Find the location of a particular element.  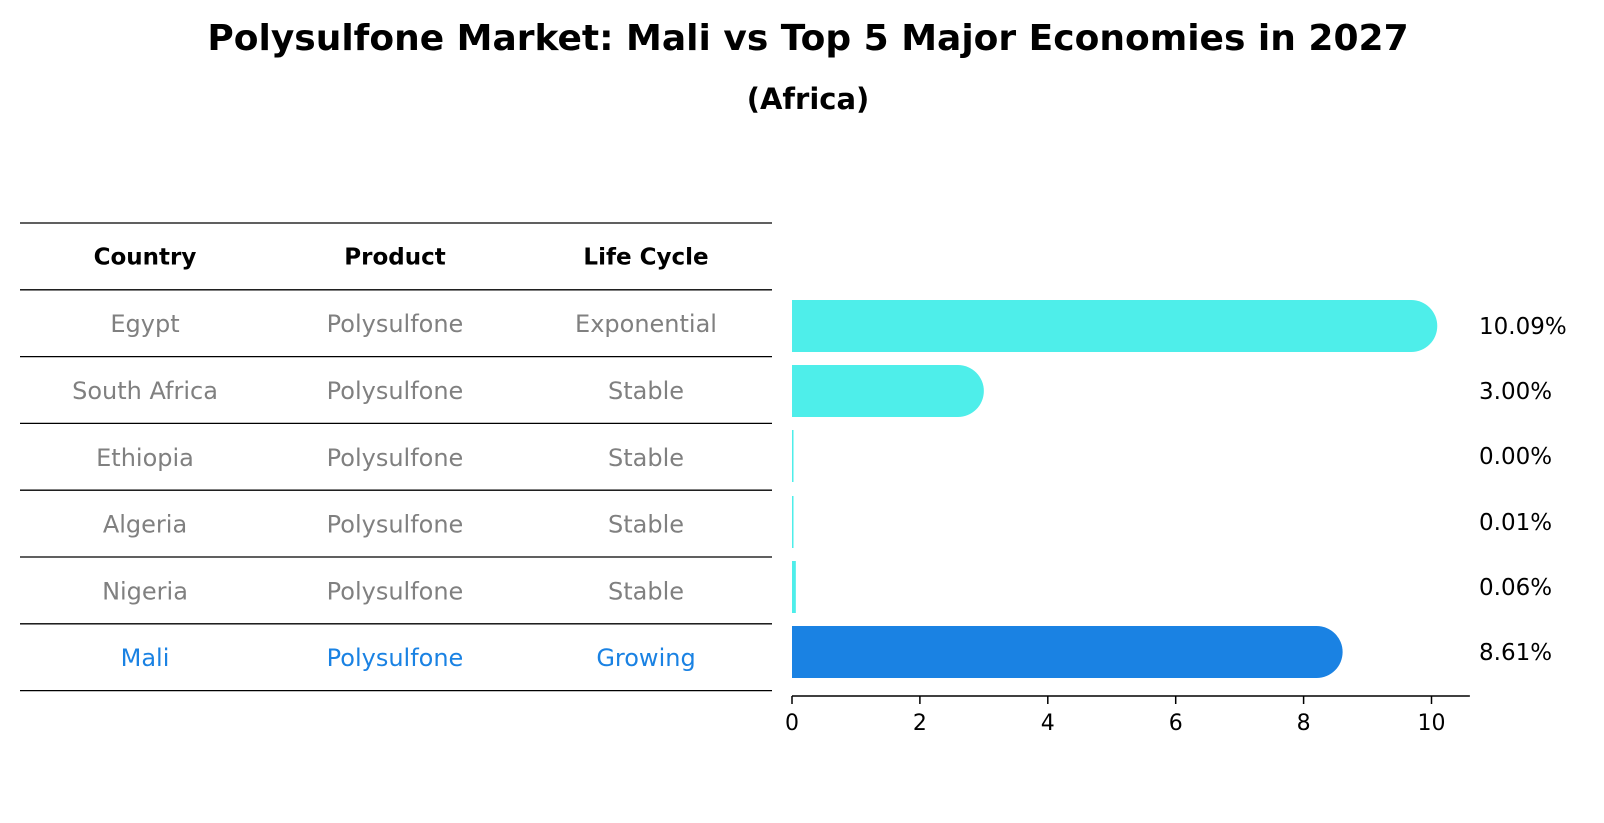

table-cell: Egypt is located at coordinates (144, 324).